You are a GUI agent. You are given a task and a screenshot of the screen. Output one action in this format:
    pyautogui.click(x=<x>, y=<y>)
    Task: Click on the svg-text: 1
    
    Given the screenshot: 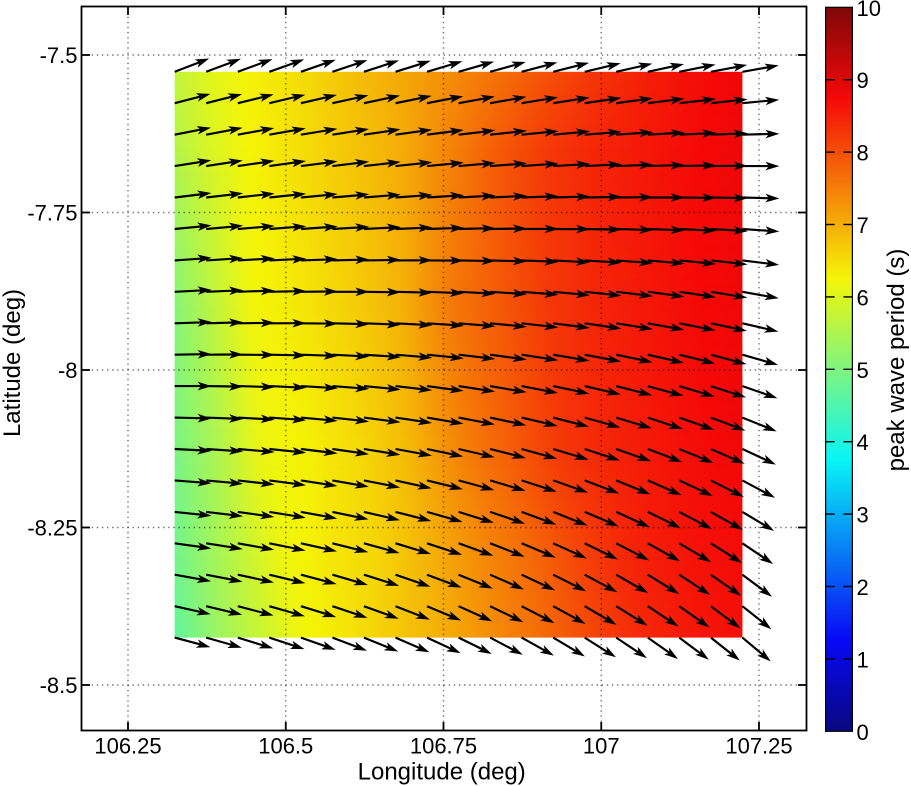 What is the action you would take?
    pyautogui.click(x=863, y=659)
    